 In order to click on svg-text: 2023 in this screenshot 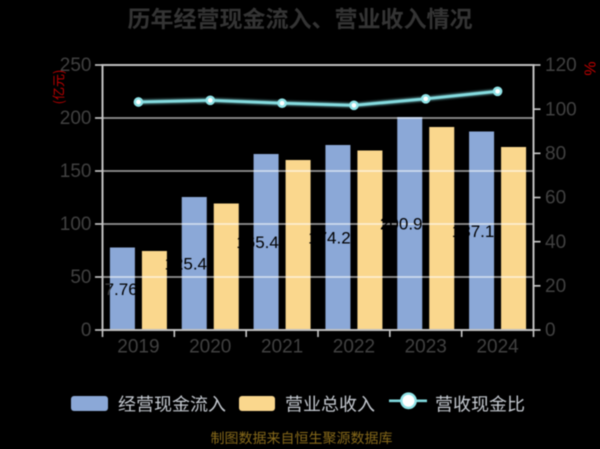, I will do `click(426, 347)`.